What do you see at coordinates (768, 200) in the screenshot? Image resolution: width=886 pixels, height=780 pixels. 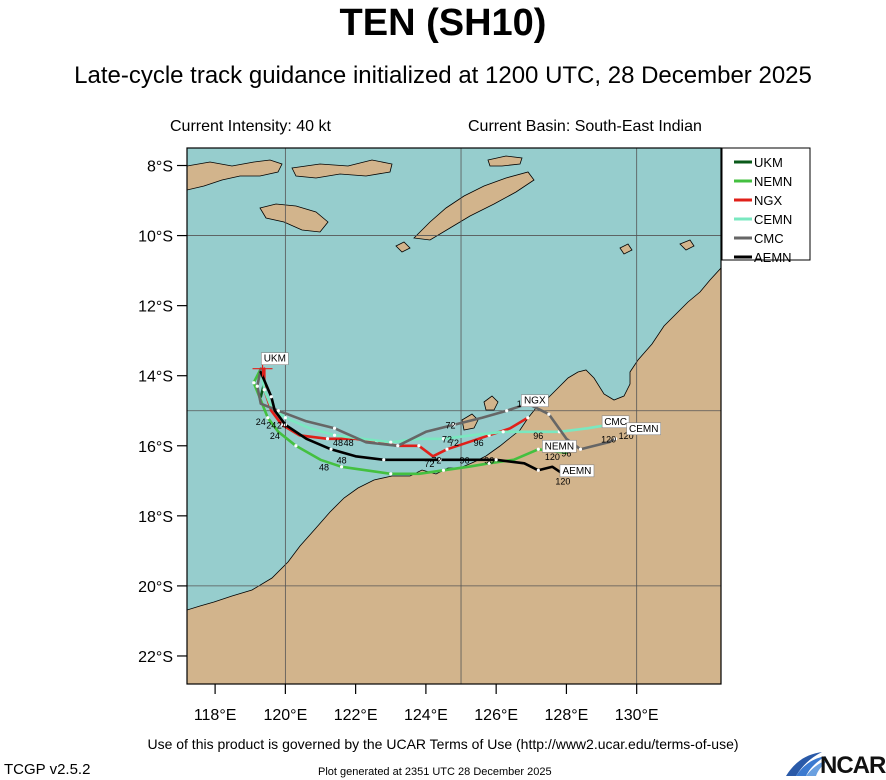 I see `legend-label: NGX` at bounding box center [768, 200].